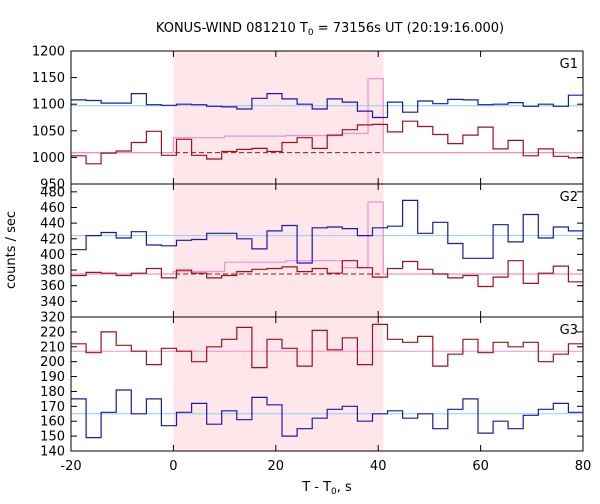 The width and height of the screenshot is (600, 504). Describe the element at coordinates (569, 64) in the screenshot. I see `panel-g1-label: G1` at that location.